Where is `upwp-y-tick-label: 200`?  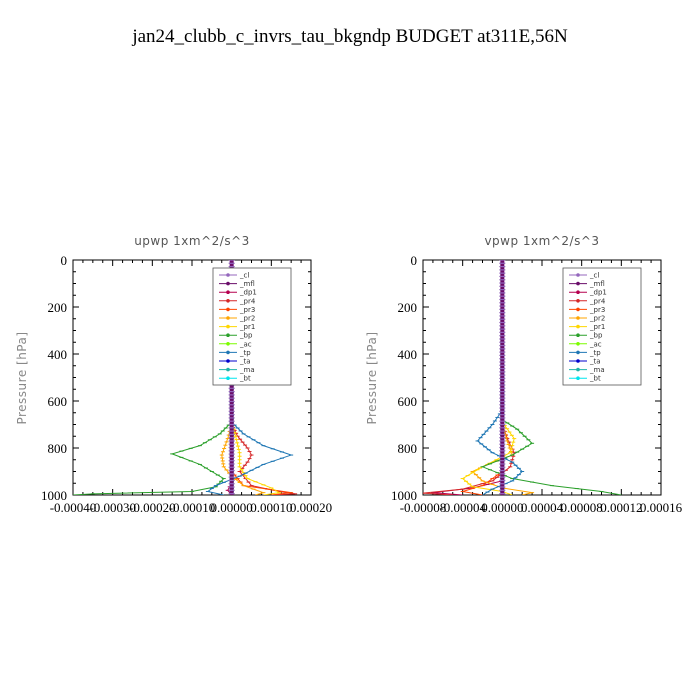
upwp-y-tick-label: 200 is located at coordinates (58, 307).